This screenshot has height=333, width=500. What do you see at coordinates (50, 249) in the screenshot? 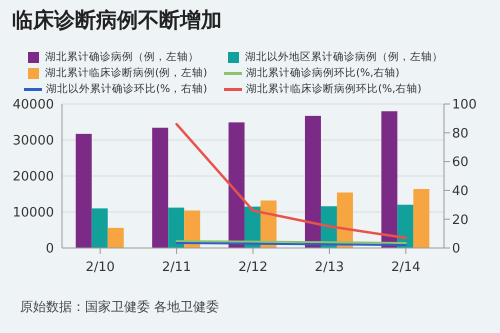
I see `y-tick-label: 0` at bounding box center [50, 249].